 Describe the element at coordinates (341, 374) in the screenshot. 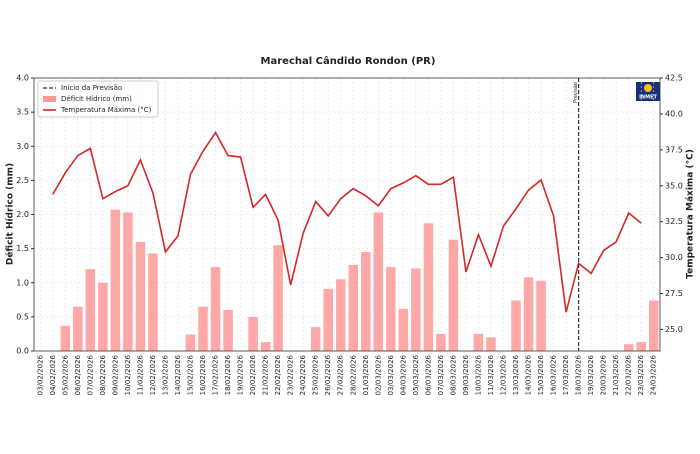

I see `x-tick-label: 27/02/2026` at that location.